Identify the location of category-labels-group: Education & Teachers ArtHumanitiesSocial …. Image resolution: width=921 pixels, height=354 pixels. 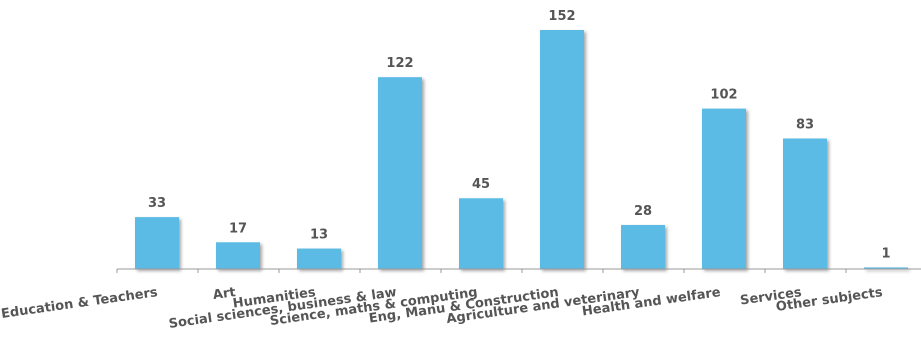
(442, 308).